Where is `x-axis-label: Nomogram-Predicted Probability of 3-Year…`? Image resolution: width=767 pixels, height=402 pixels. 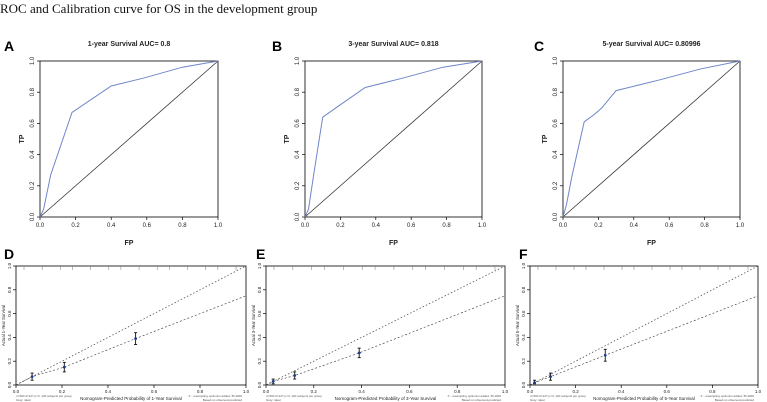 x-axis-label: Nomogram-Predicted Probability of 3-Year… is located at coordinates (386, 398).